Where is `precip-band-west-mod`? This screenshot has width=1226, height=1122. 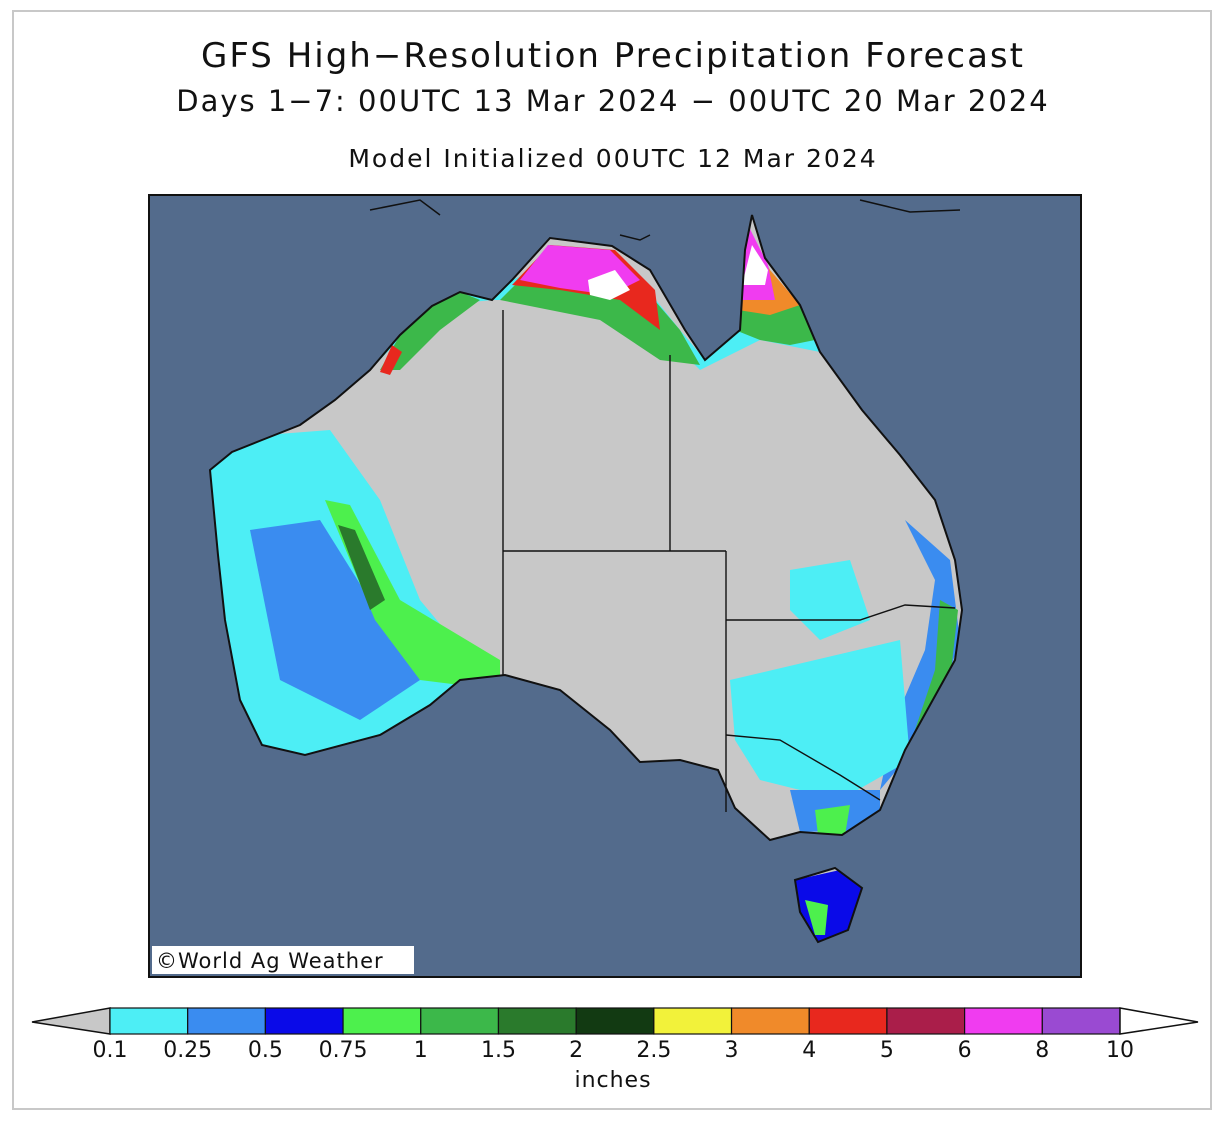
precip-band-west-mod is located at coordinates (335, 620).